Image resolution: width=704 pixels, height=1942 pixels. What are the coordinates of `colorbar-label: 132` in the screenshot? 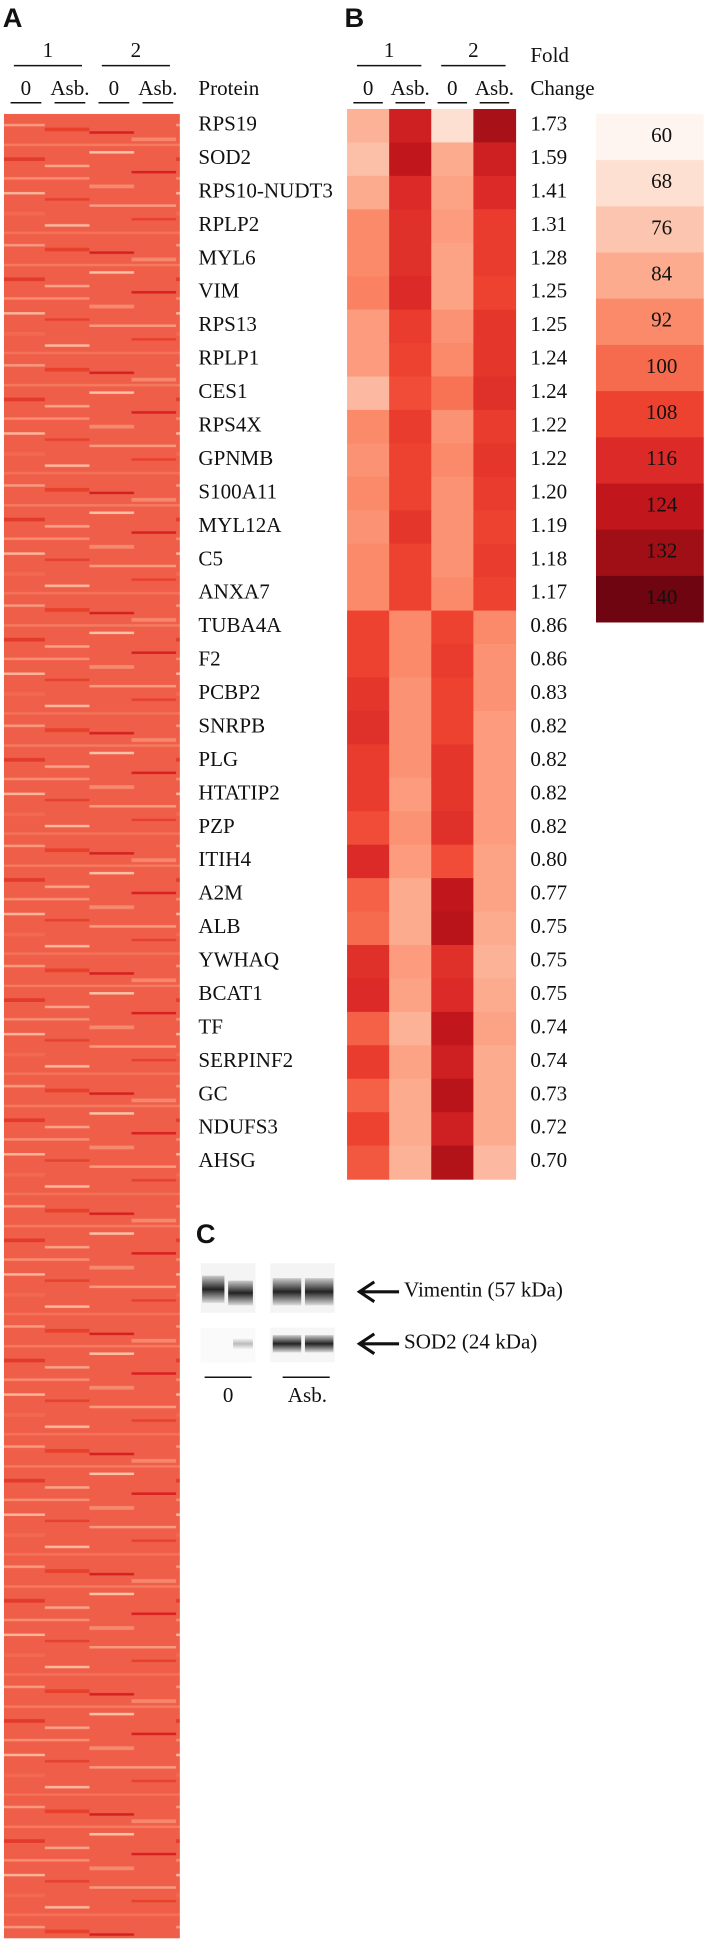 It's located at (662, 551).